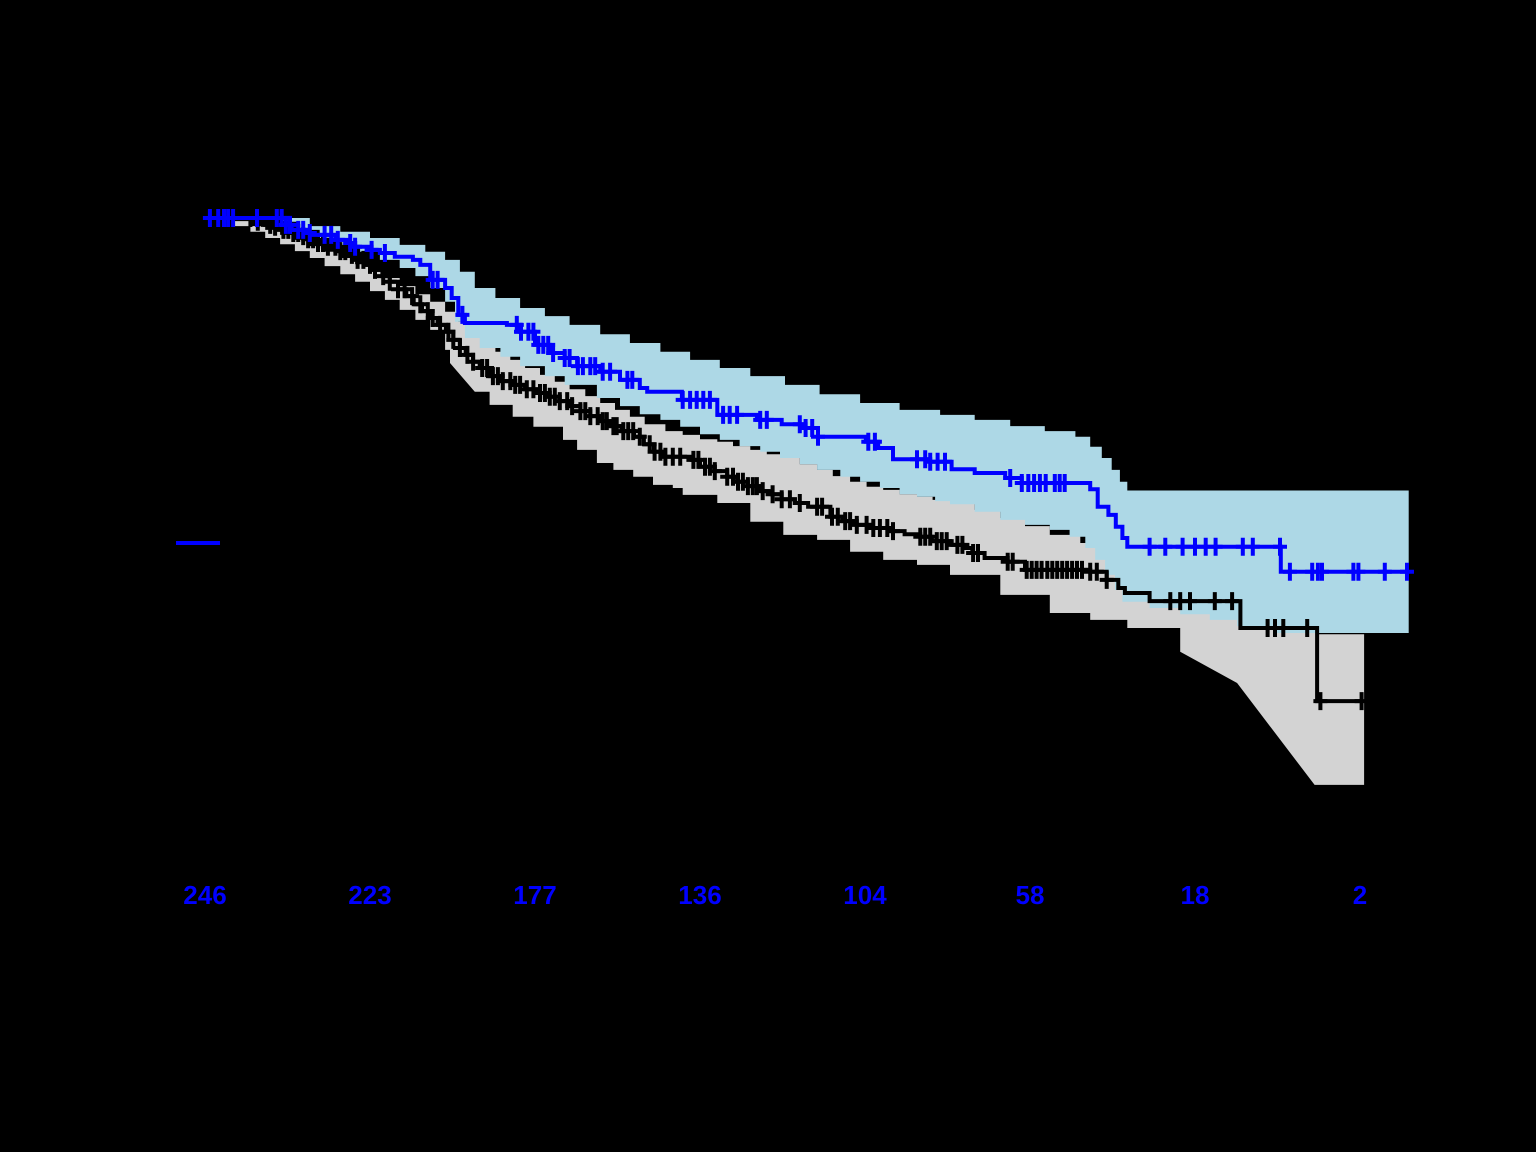  Describe the element at coordinates (1030, 895) in the screenshot. I see `at-risk-count: 58` at that location.